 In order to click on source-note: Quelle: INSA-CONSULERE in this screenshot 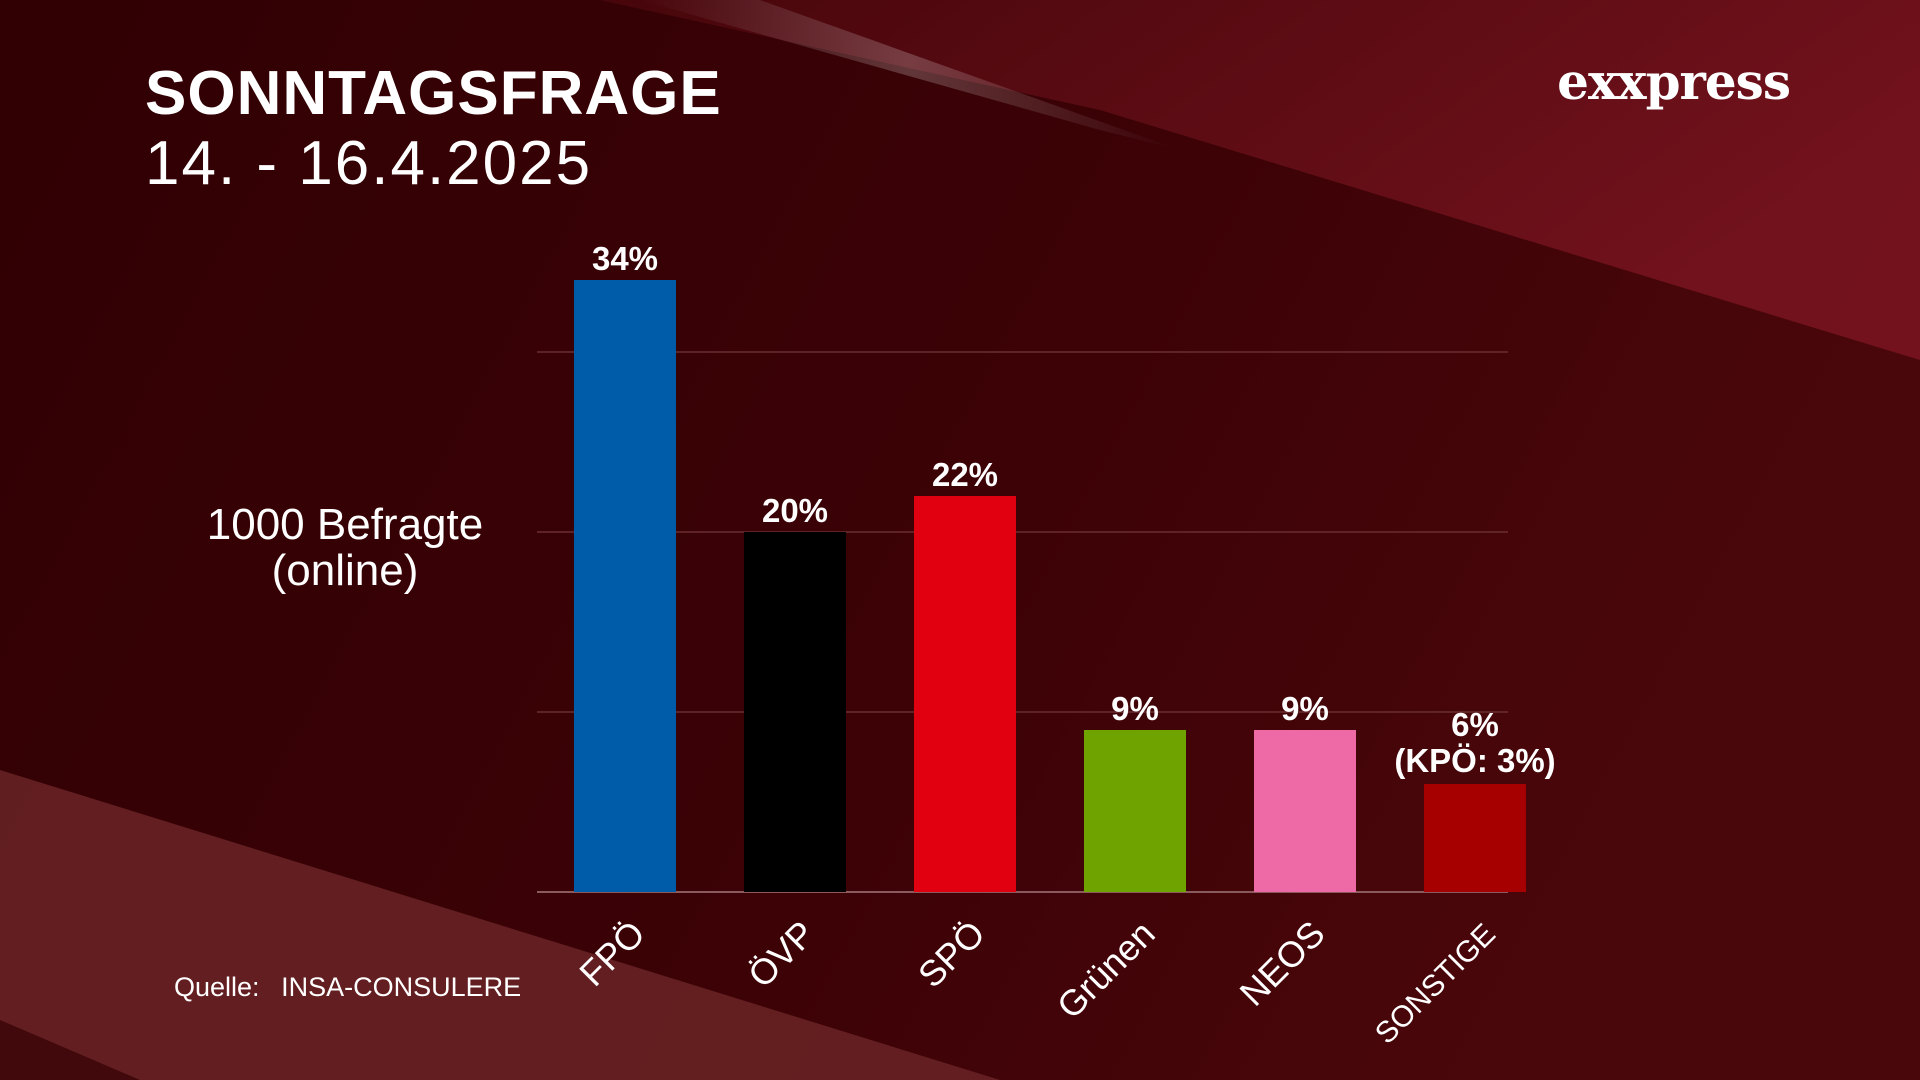, I will do `click(347, 987)`.